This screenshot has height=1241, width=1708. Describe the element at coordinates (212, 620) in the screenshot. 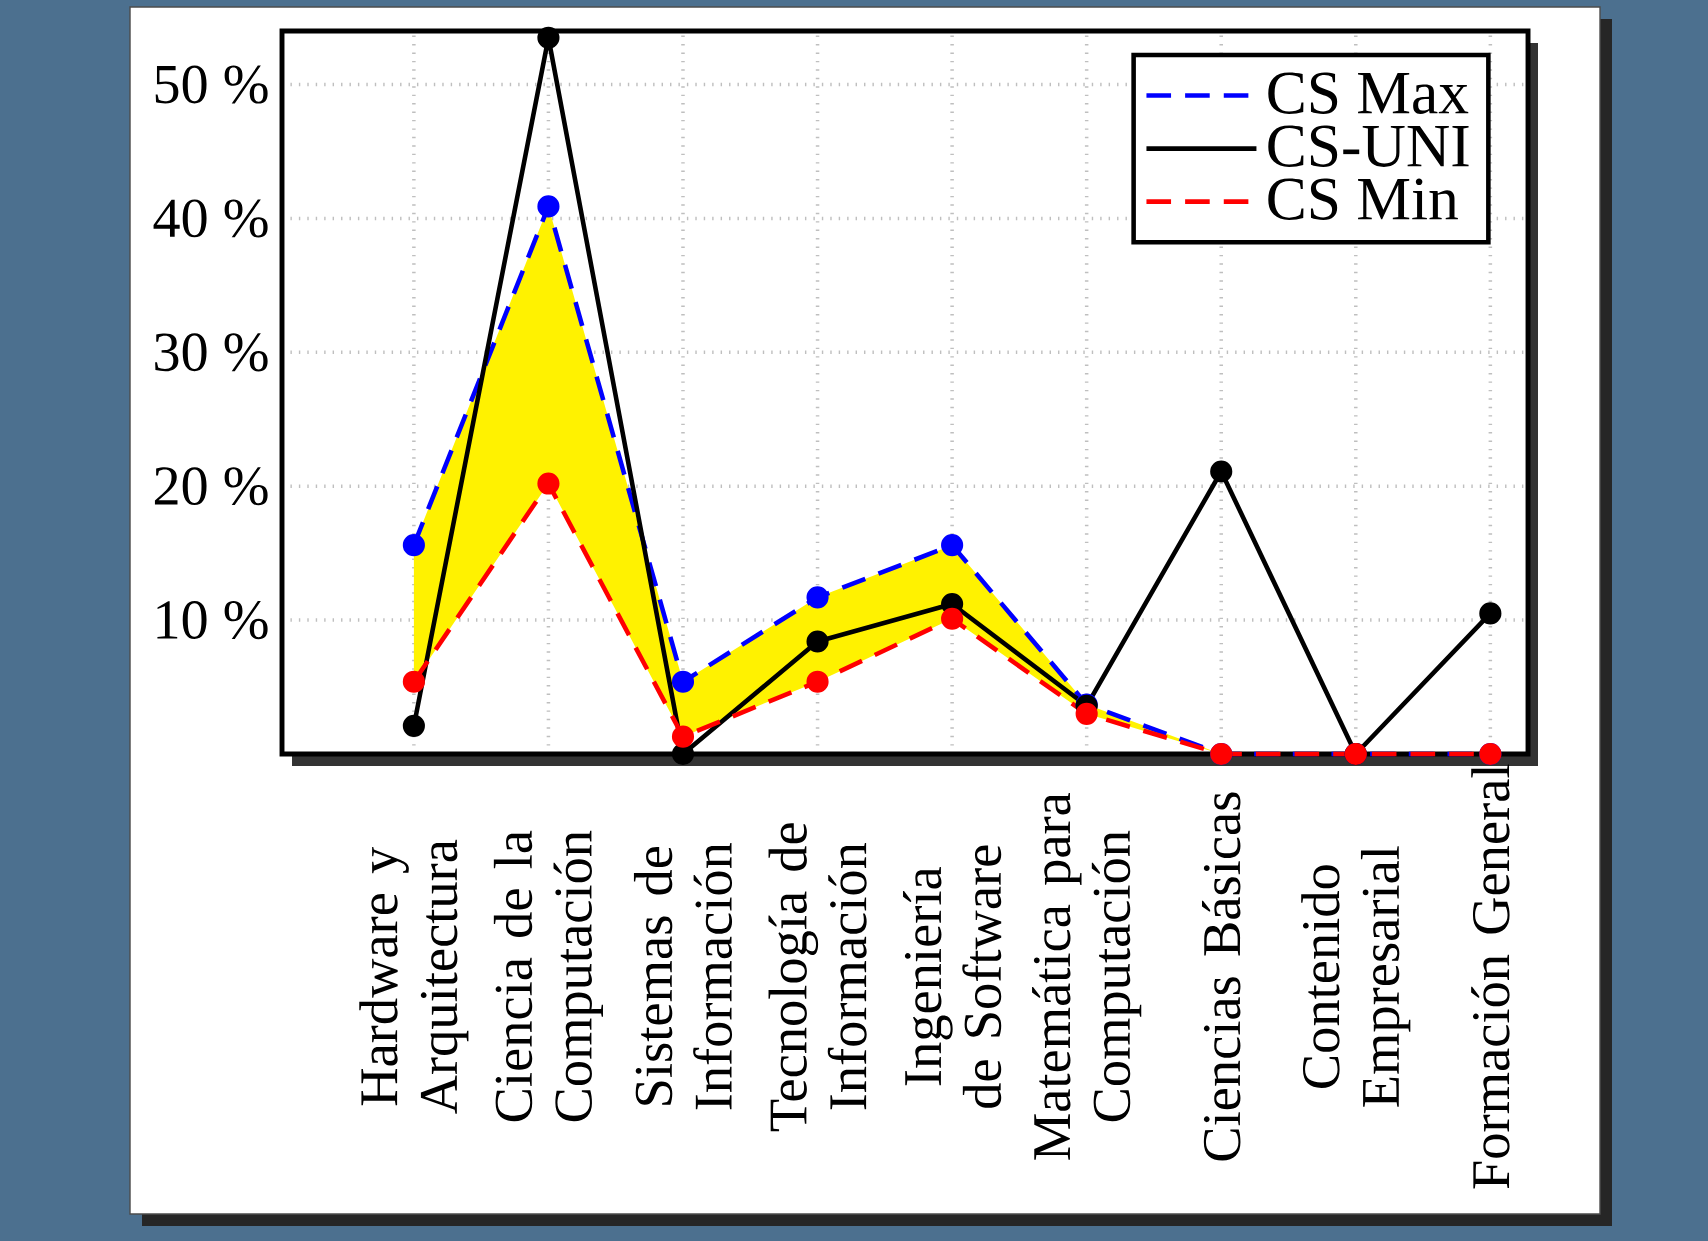

I see `y-tick-label: 10 %` at that location.